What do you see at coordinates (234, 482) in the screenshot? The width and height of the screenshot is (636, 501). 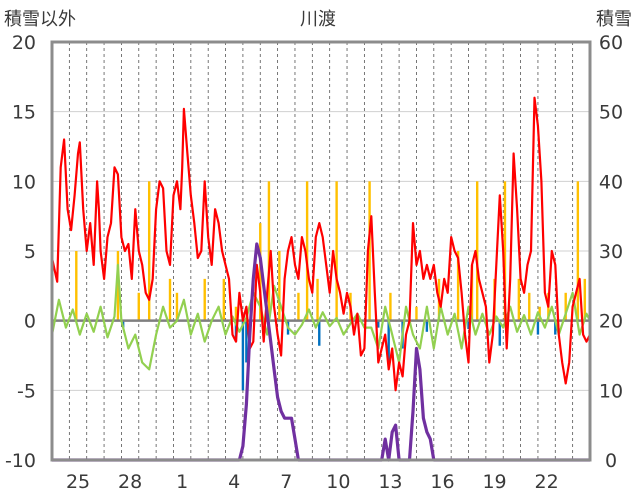 I see `x-tick-label: 4` at bounding box center [234, 482].